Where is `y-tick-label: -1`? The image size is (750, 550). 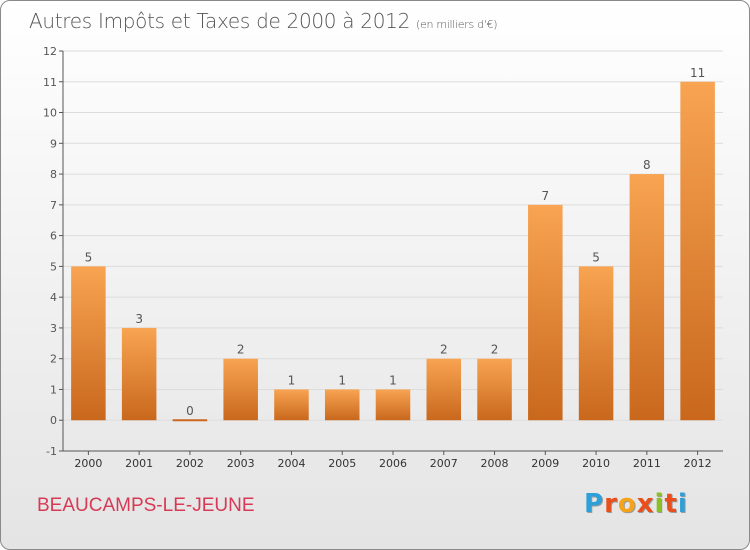 y-tick-label: -1 is located at coordinates (51, 451).